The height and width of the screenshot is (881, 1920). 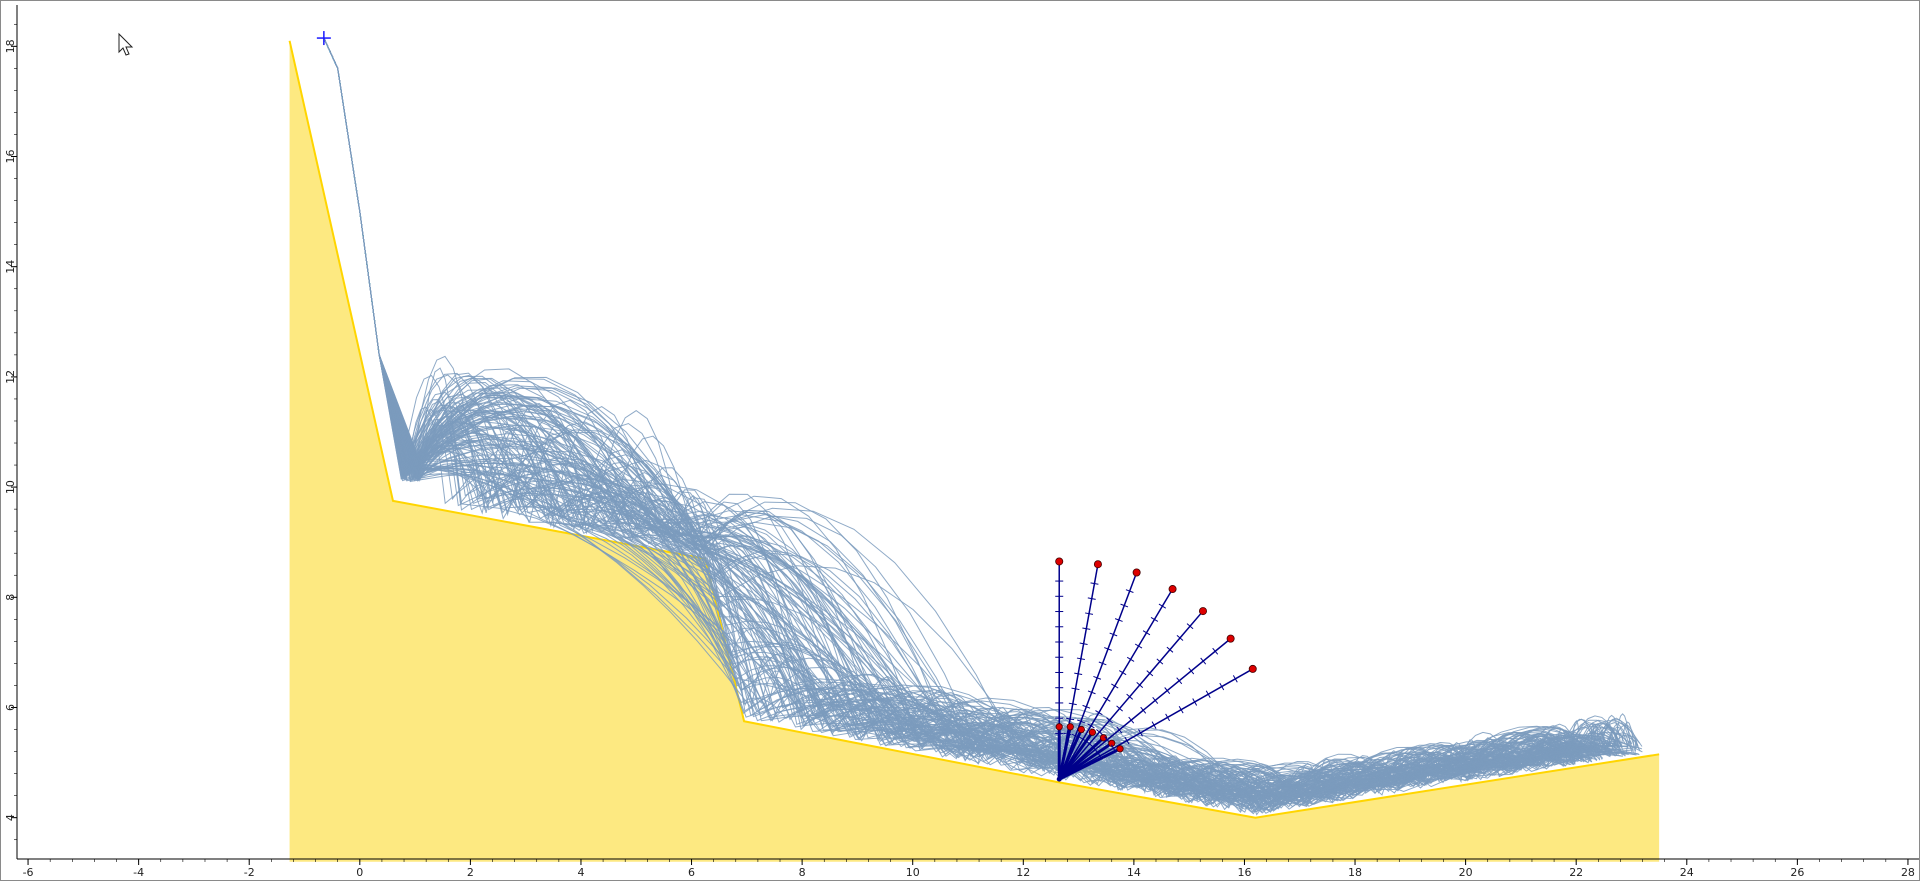 What do you see at coordinates (1244, 872) in the screenshot?
I see `x-tick-label: 16` at bounding box center [1244, 872].